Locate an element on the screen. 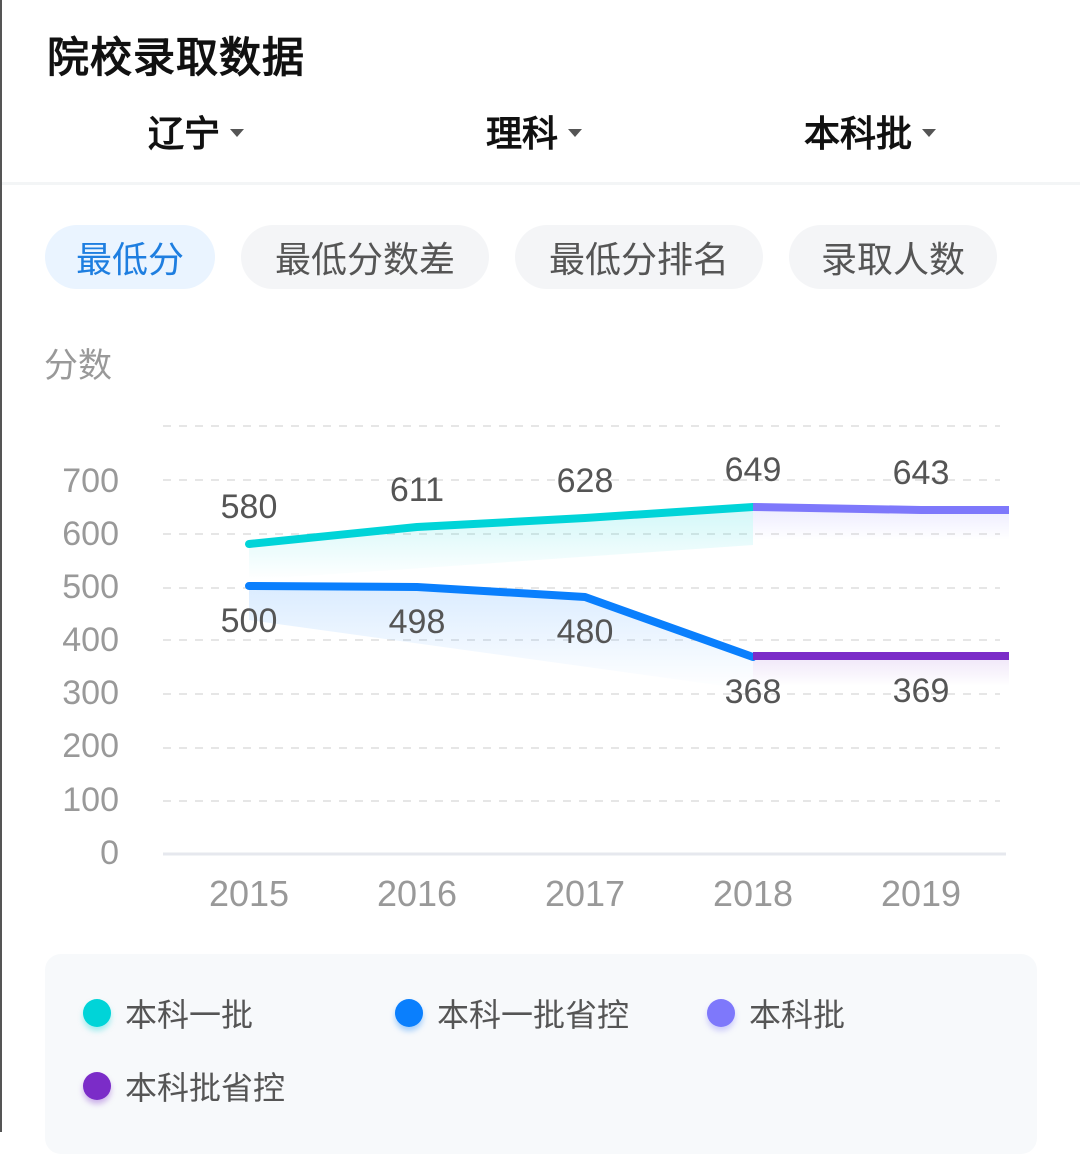 The width and height of the screenshot is (1080, 1154). series-line-bk1 is located at coordinates (501, 525).